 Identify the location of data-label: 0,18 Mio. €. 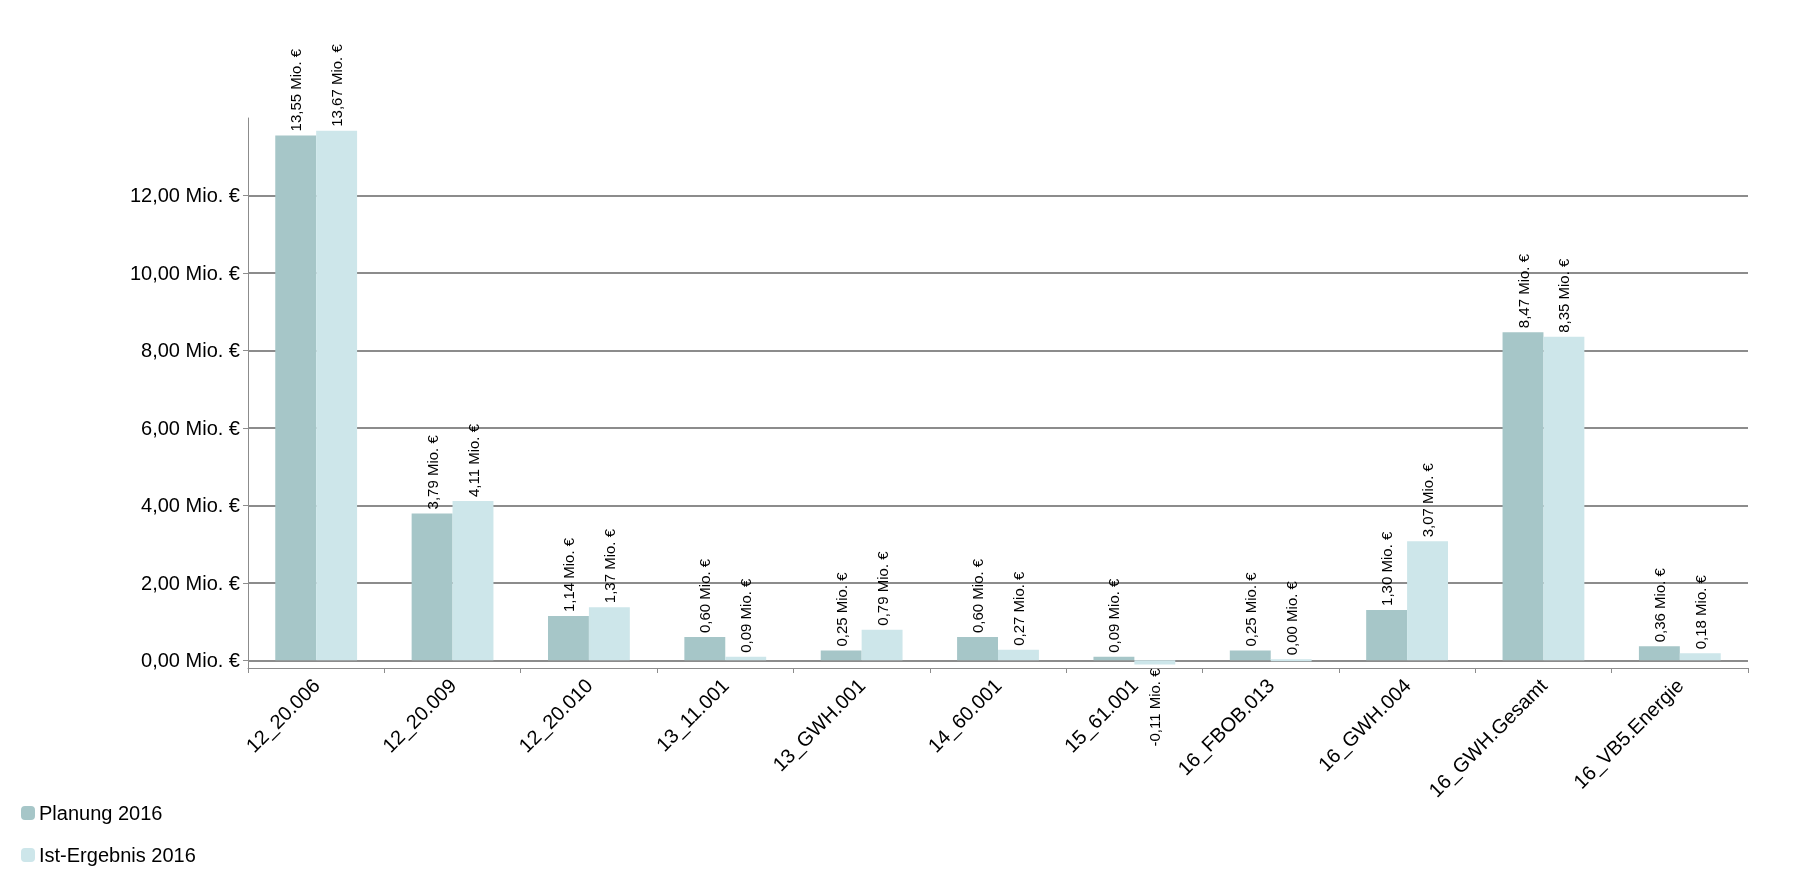
(1700, 612).